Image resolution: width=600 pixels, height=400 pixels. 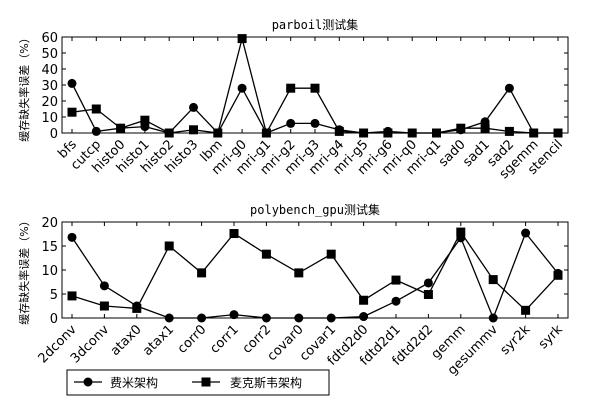 I want to click on chart-title: polybench_gpu测试集, so click(x=315, y=209).